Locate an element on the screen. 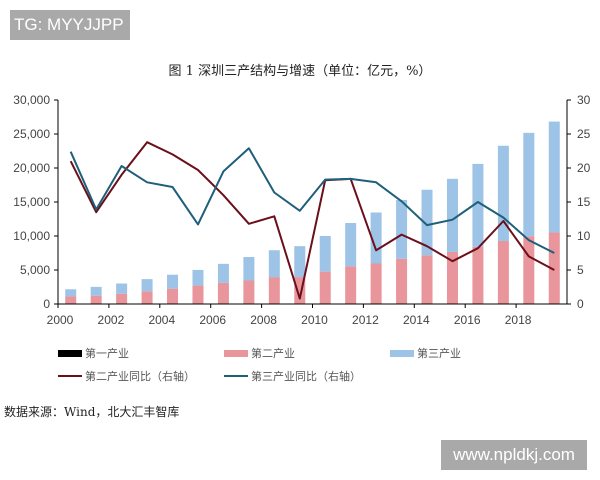 This screenshot has height=480, width=600. legend-item-tertiary: 第三产业 is located at coordinates (425, 353).